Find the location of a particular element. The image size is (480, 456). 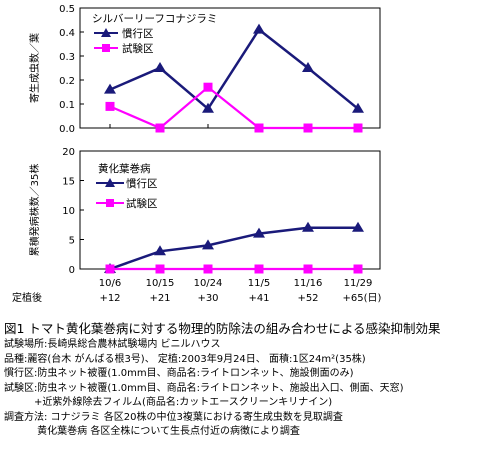

caption-line: 試験場所:長崎県総合農林試験場内 ビニルハウス is located at coordinates (112, 344).